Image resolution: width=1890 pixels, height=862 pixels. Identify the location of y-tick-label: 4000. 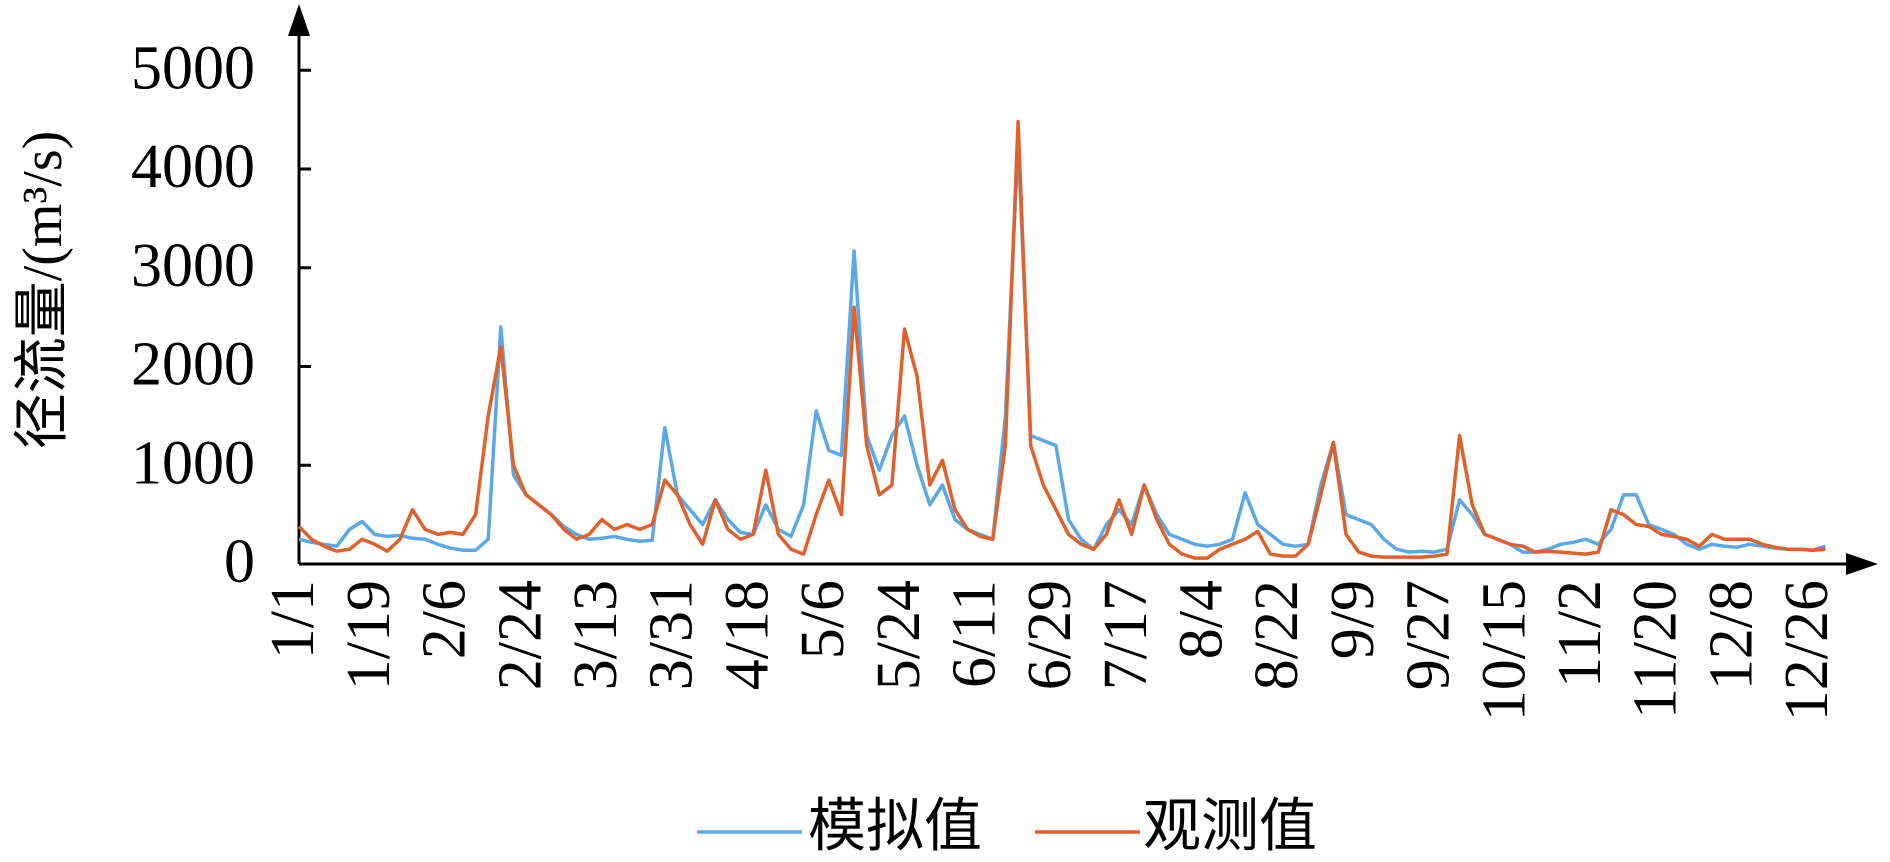
(193, 167).